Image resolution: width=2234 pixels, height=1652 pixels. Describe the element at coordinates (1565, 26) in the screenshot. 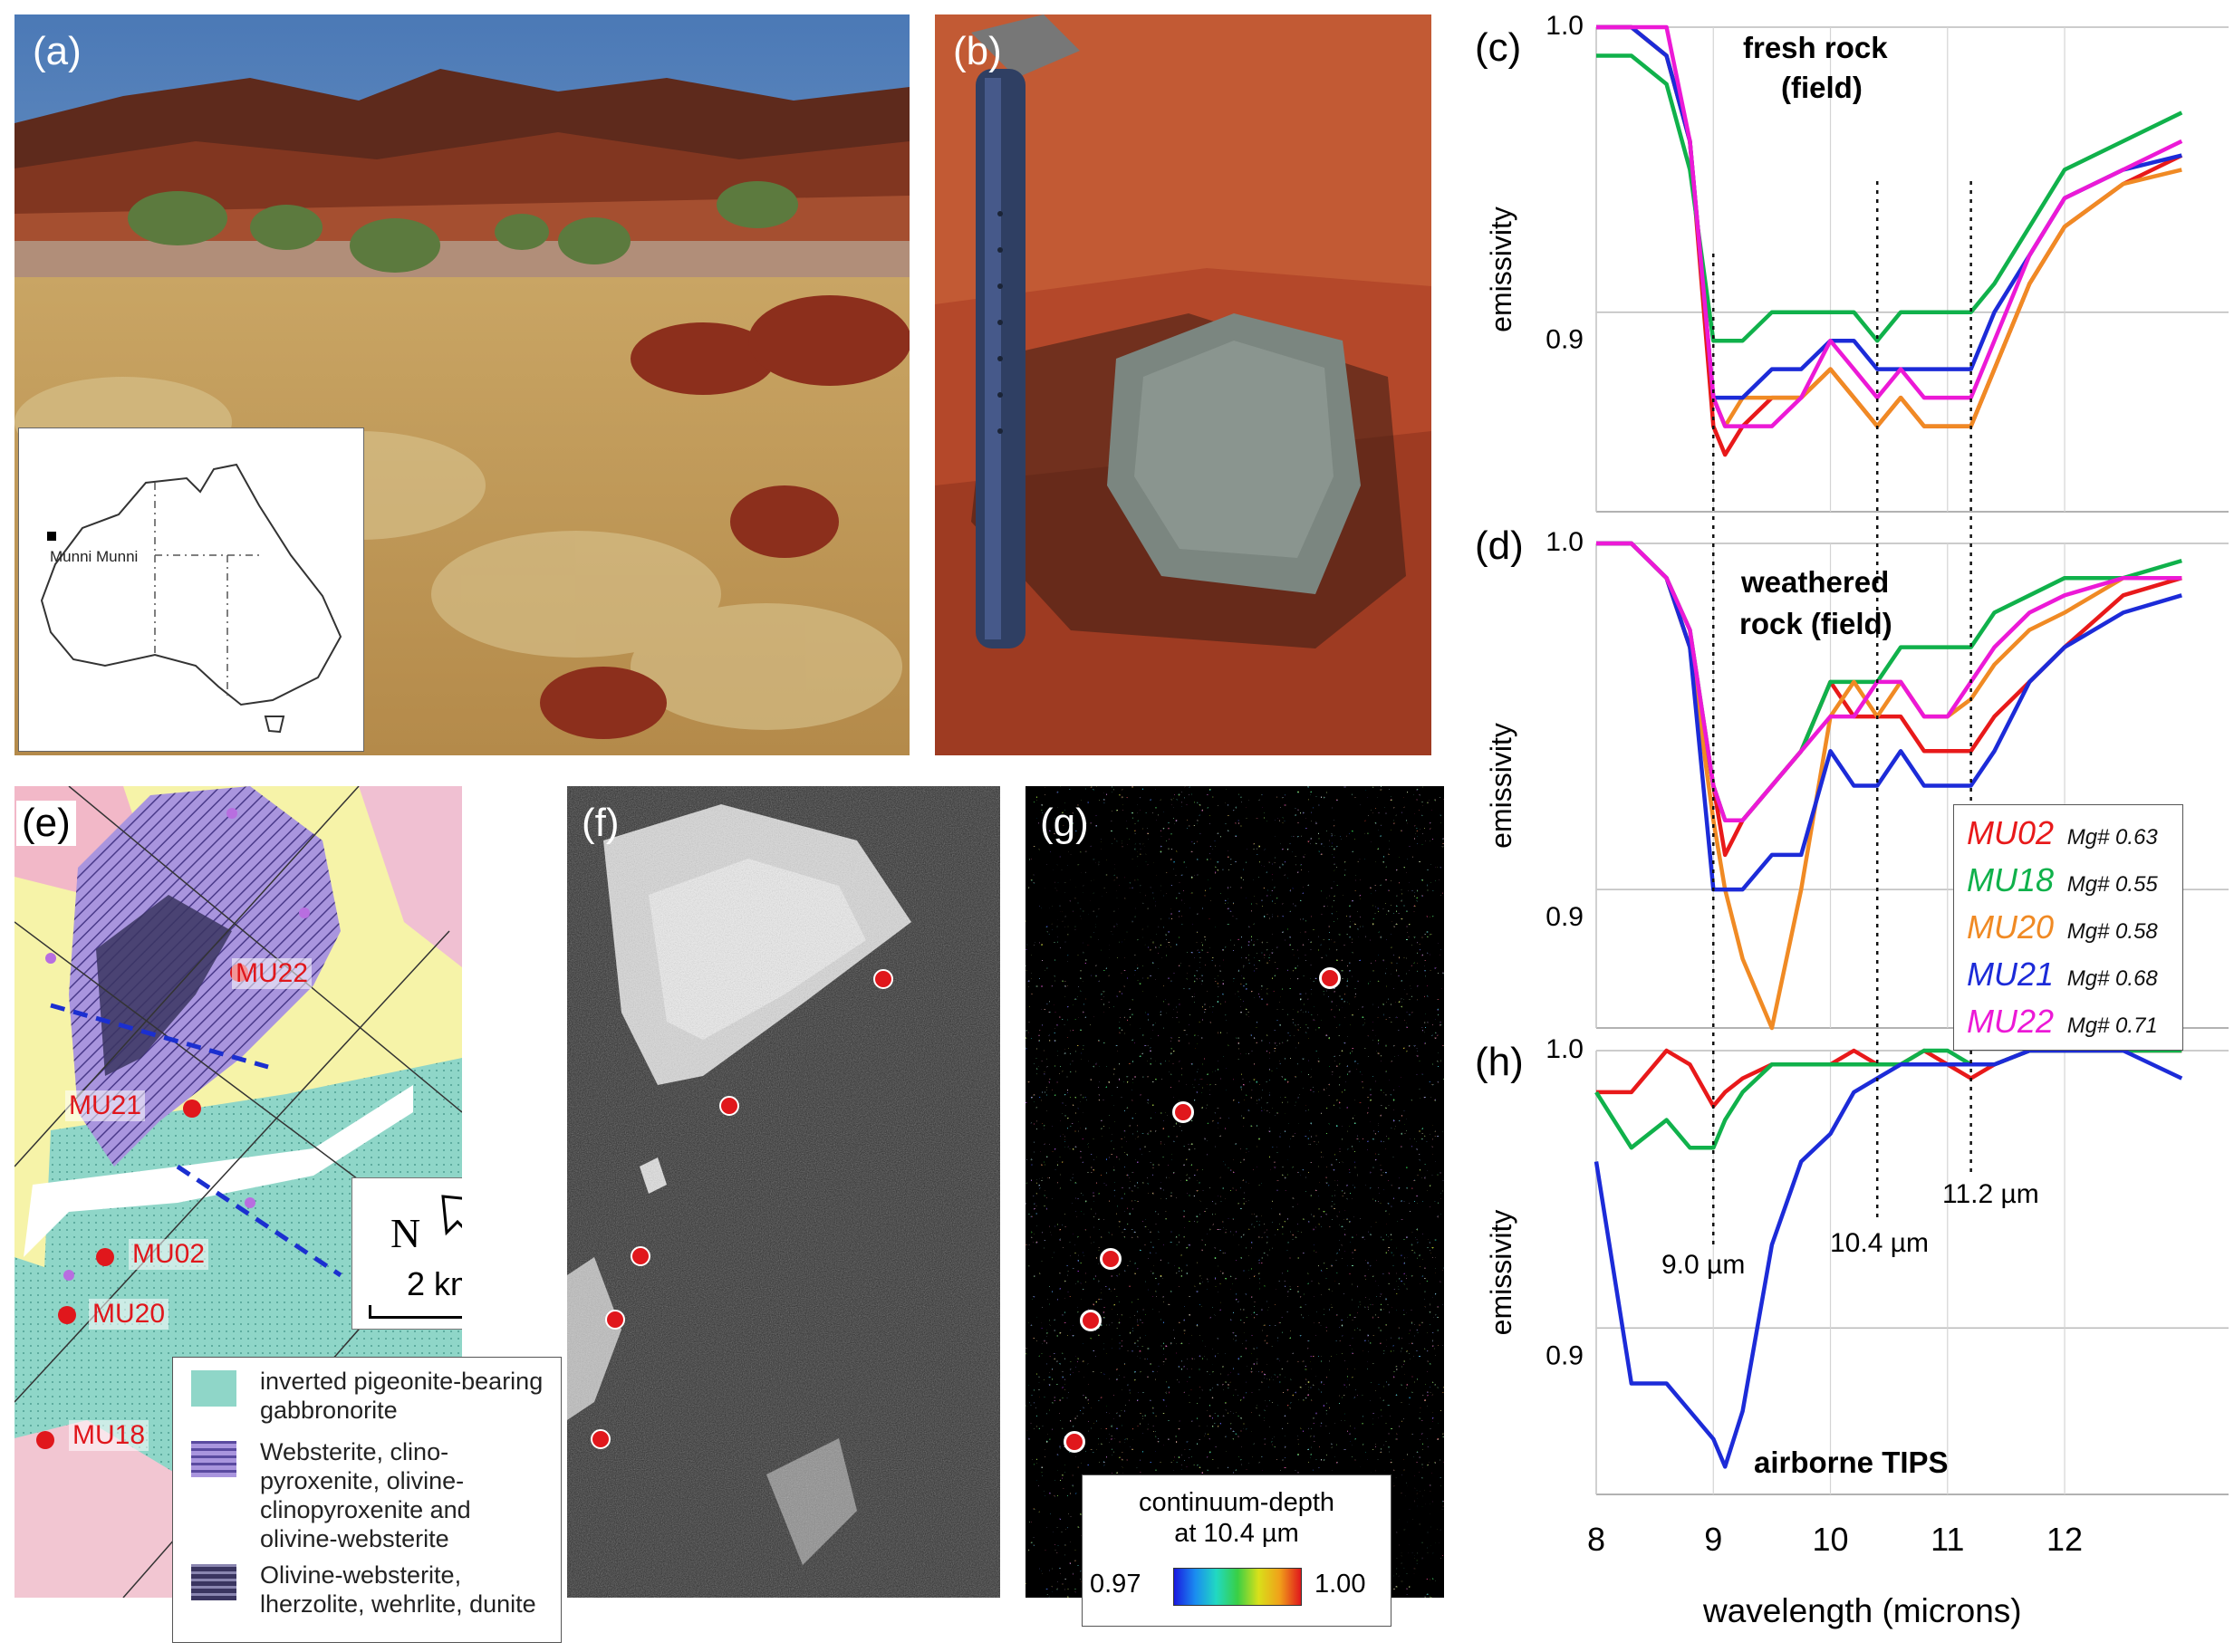

I see `y-tick-label-c-0: 1.0` at that location.